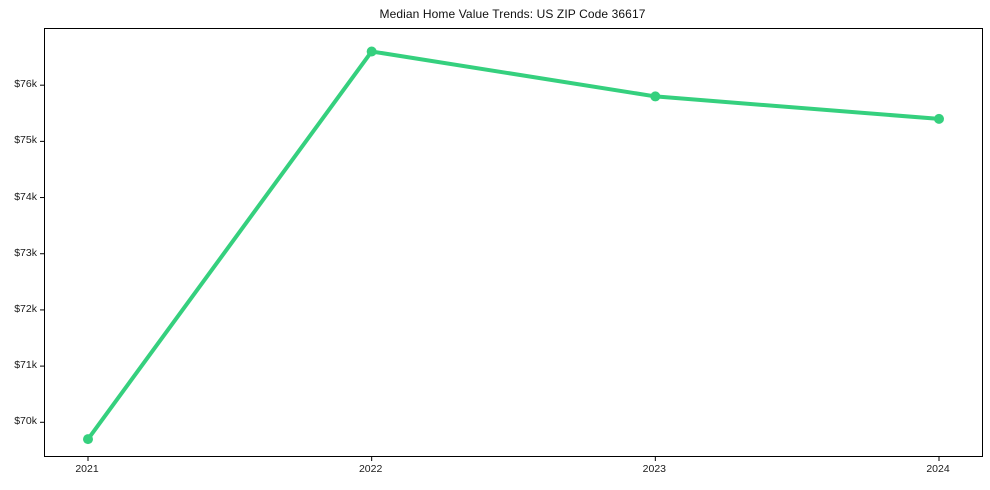 The height and width of the screenshot is (490, 990). I want to click on x-tick-label: 2023, so click(654, 469).